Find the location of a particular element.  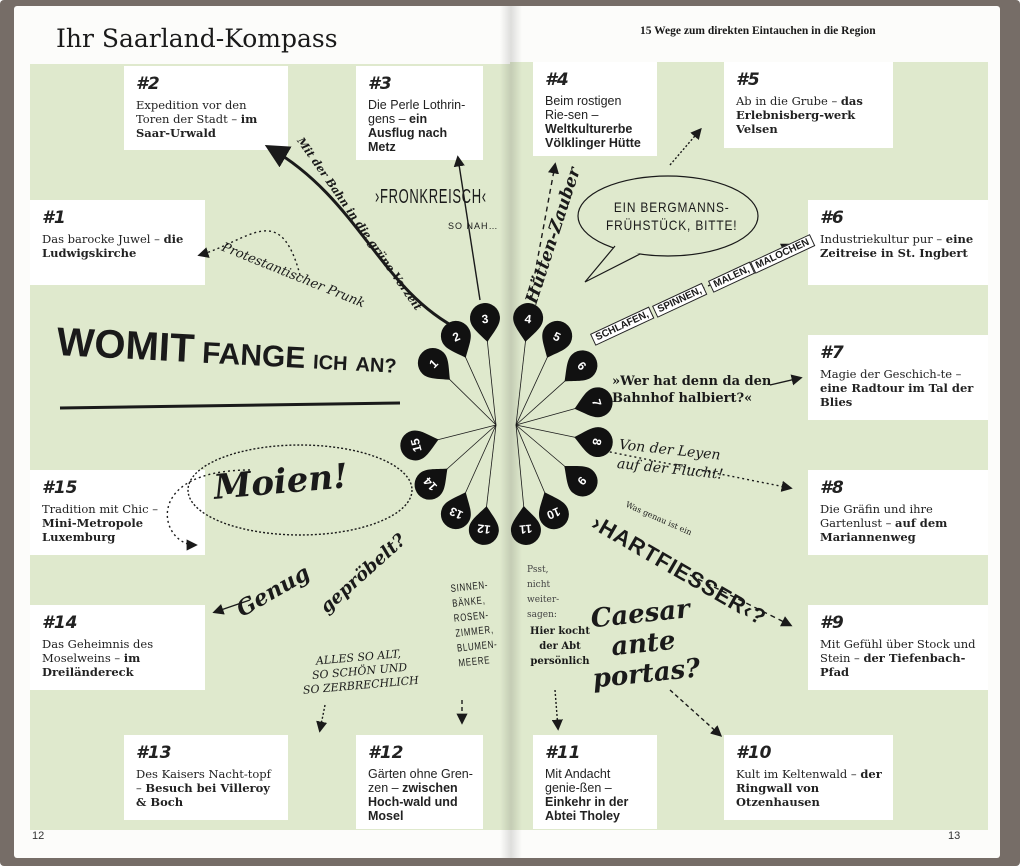

entry-title: Weltkulturerbe Völklinger Hütte is located at coordinates (593, 136).